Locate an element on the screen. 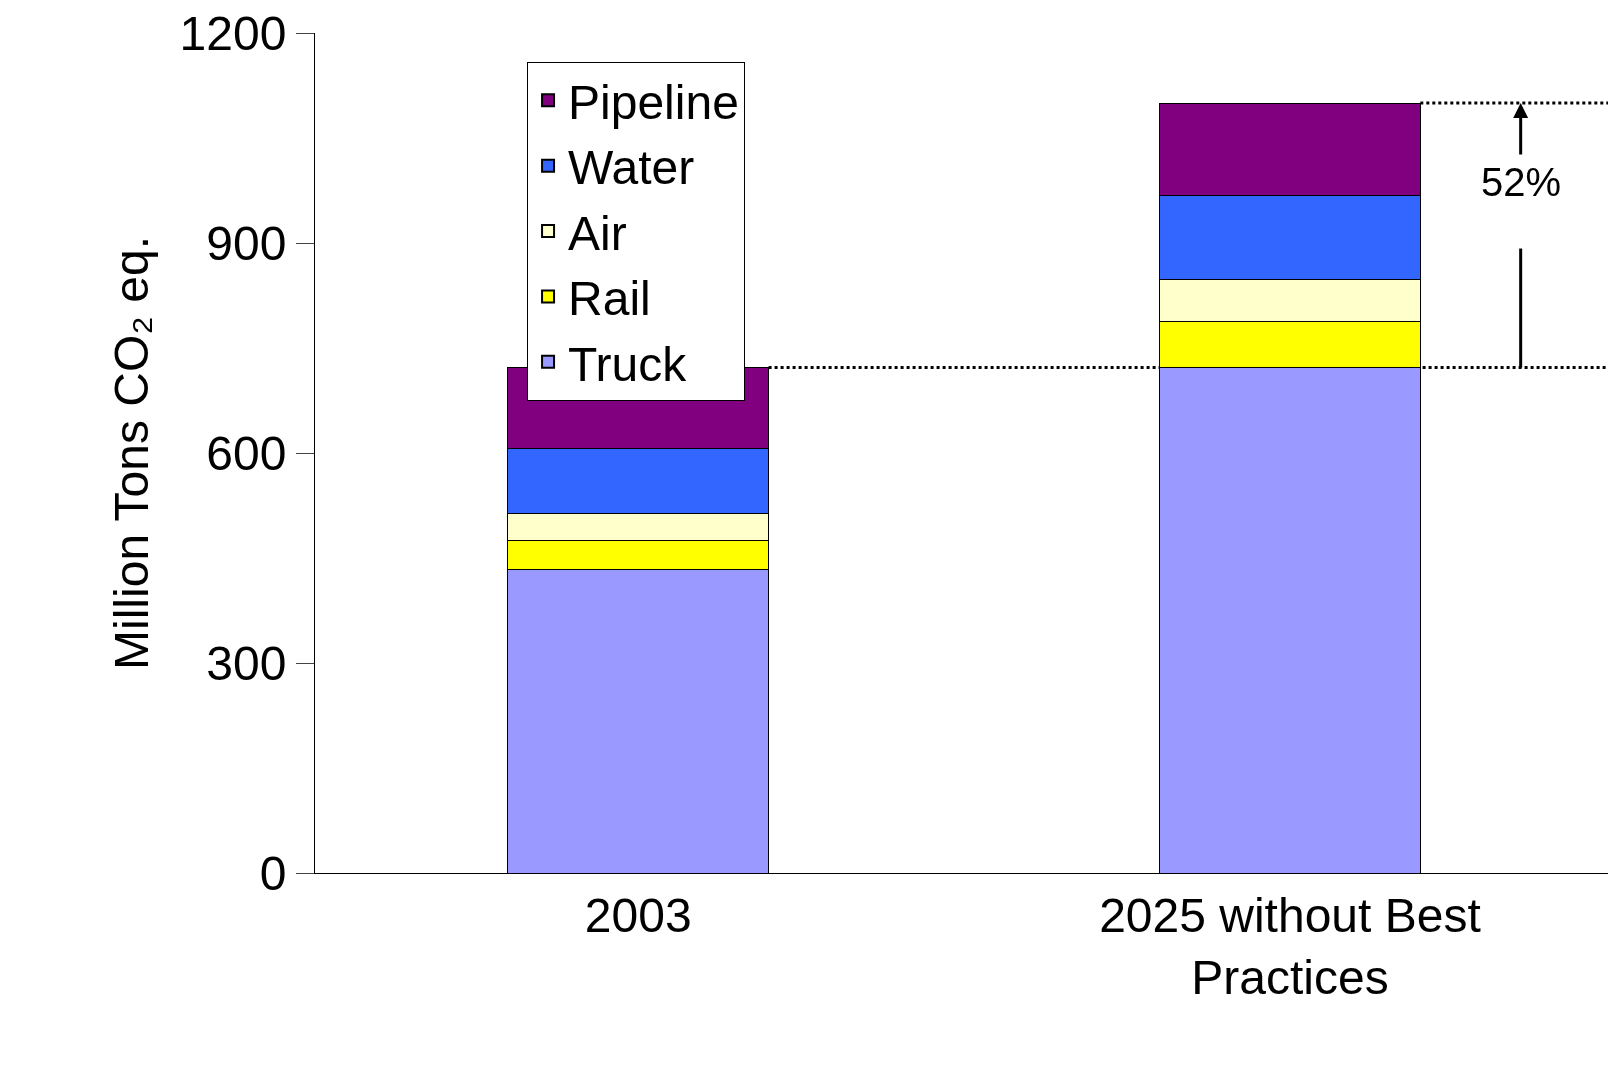 The width and height of the screenshot is (1608, 1073). annotation: 52% is located at coordinates (1521, 182).